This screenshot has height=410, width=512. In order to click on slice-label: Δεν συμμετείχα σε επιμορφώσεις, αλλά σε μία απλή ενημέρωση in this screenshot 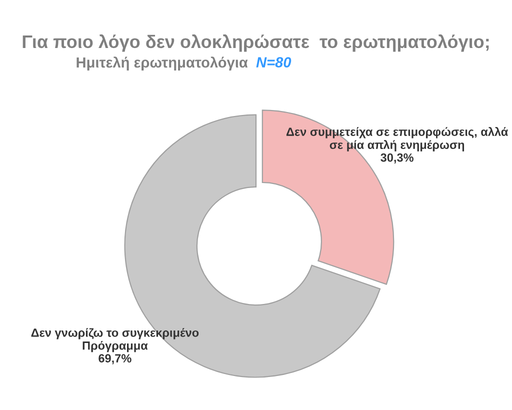, I will do `click(397, 139)`.